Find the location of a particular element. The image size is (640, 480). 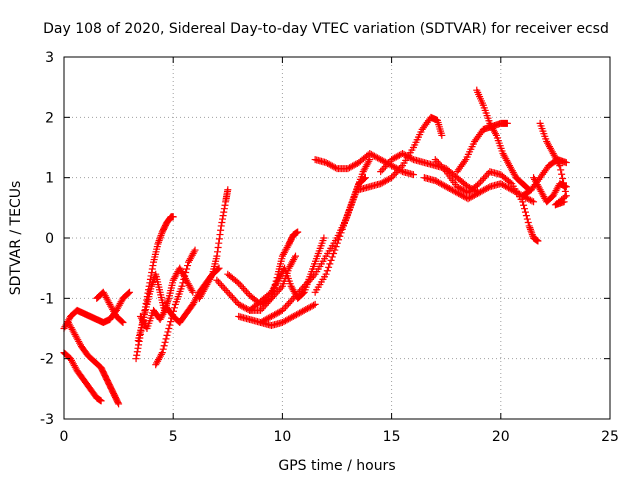

x-tick-label: 20 is located at coordinates (501, 437).